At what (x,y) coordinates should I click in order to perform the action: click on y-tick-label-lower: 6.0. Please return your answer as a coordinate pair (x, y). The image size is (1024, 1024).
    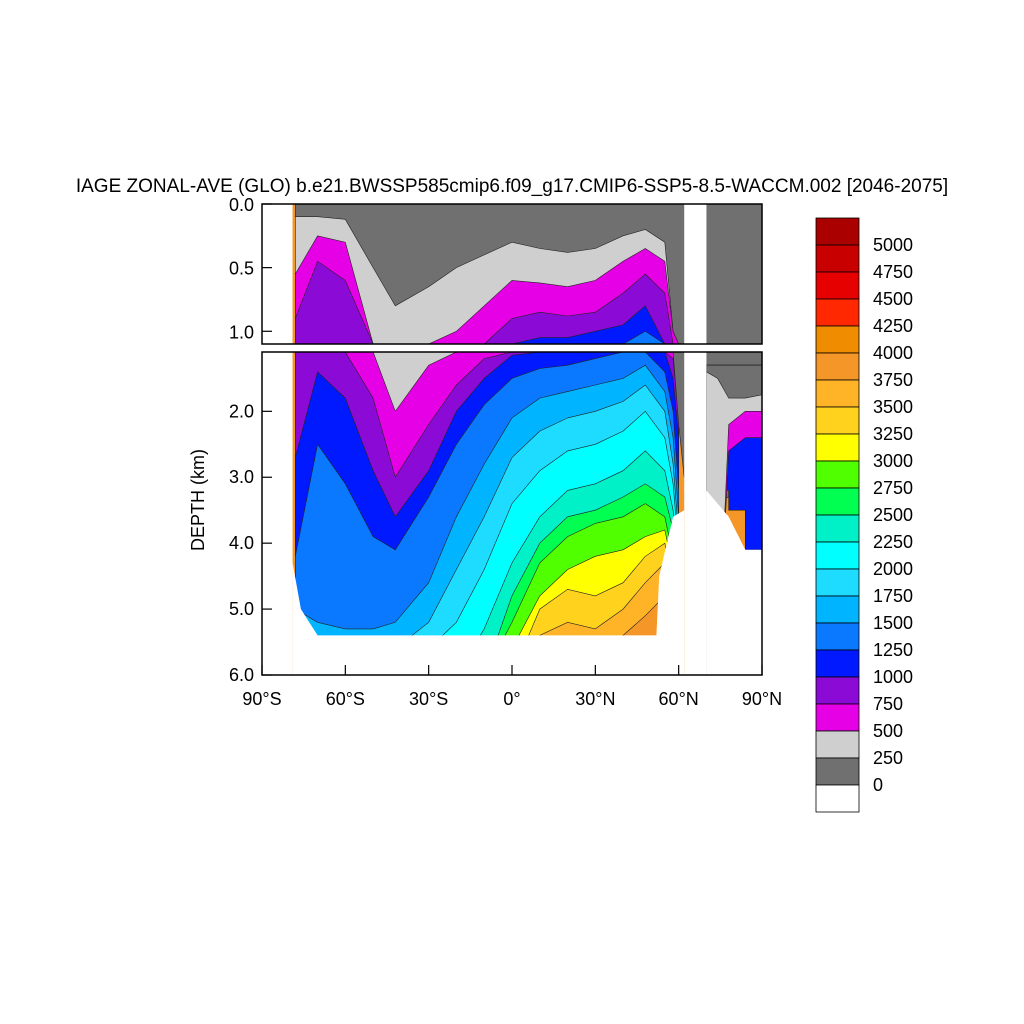
    Looking at the image, I should click on (241, 675).